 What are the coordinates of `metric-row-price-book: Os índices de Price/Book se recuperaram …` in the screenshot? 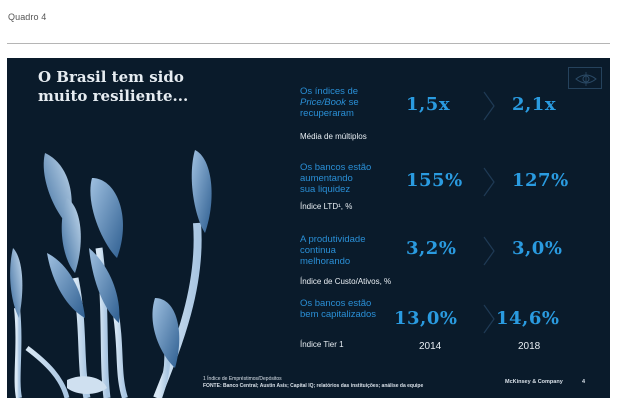 It's located at (450, 116).